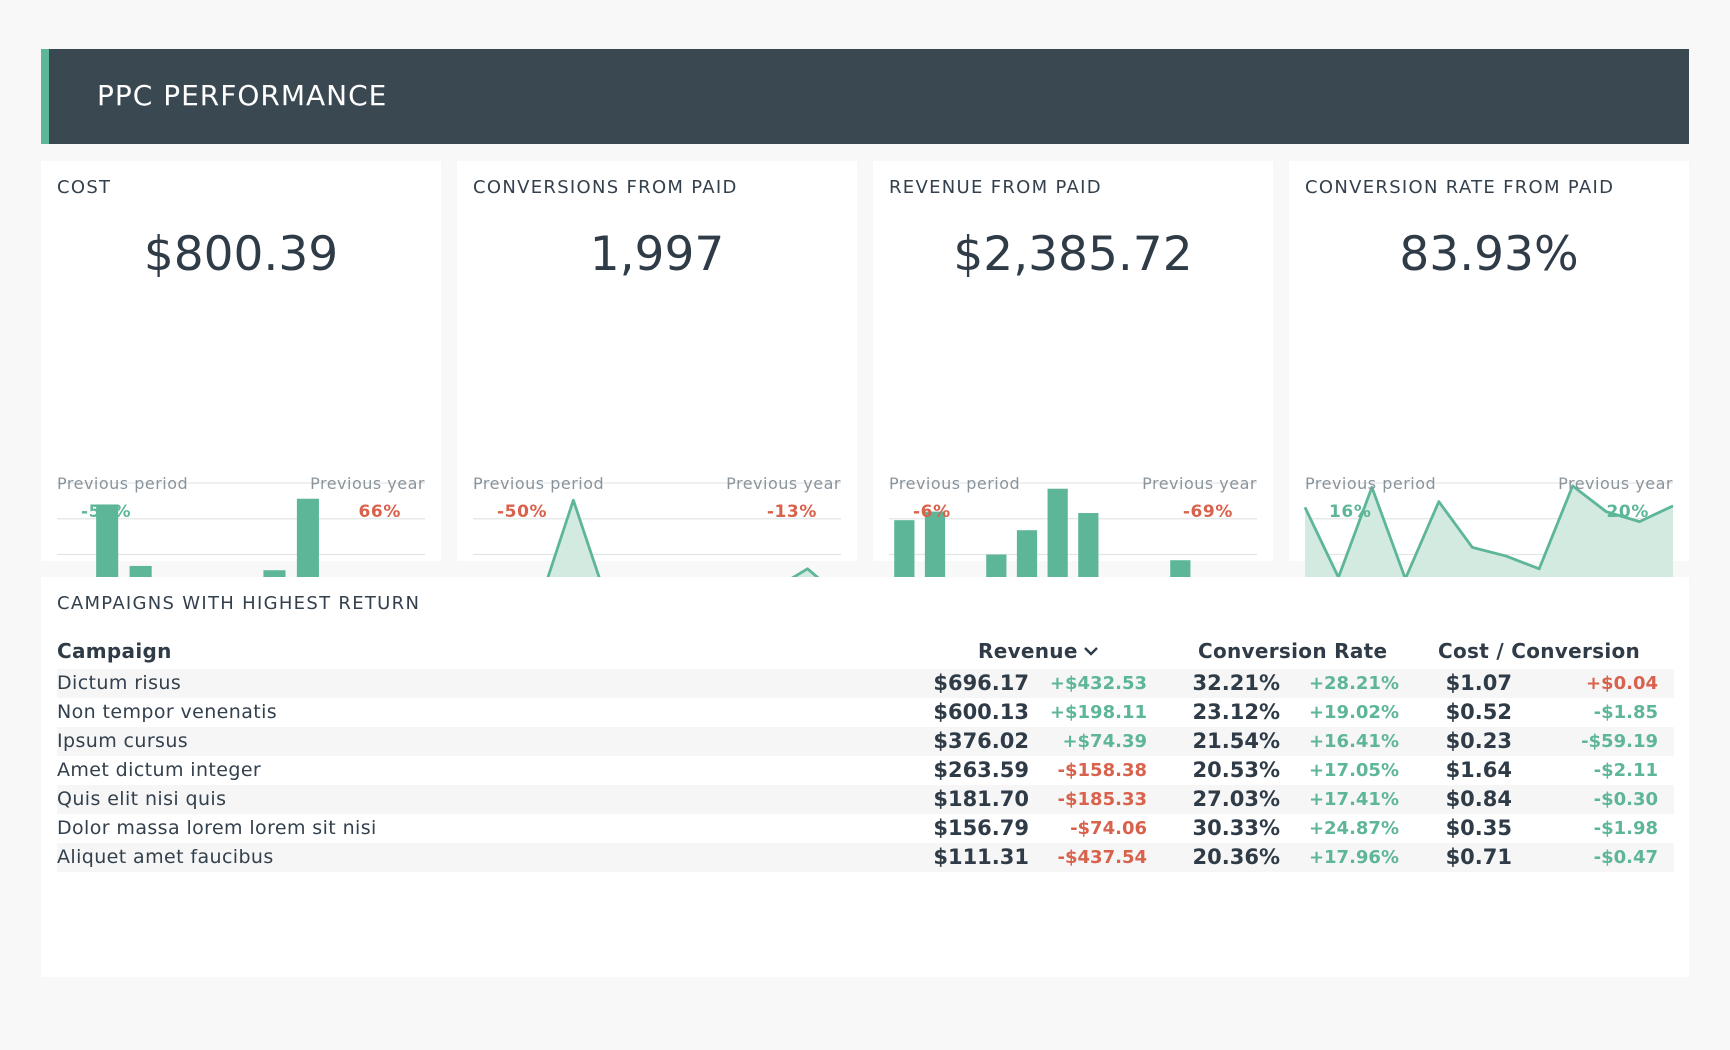  What do you see at coordinates (1236, 741) in the screenshot?
I see `conversion-rate-value: 21.54%` at bounding box center [1236, 741].